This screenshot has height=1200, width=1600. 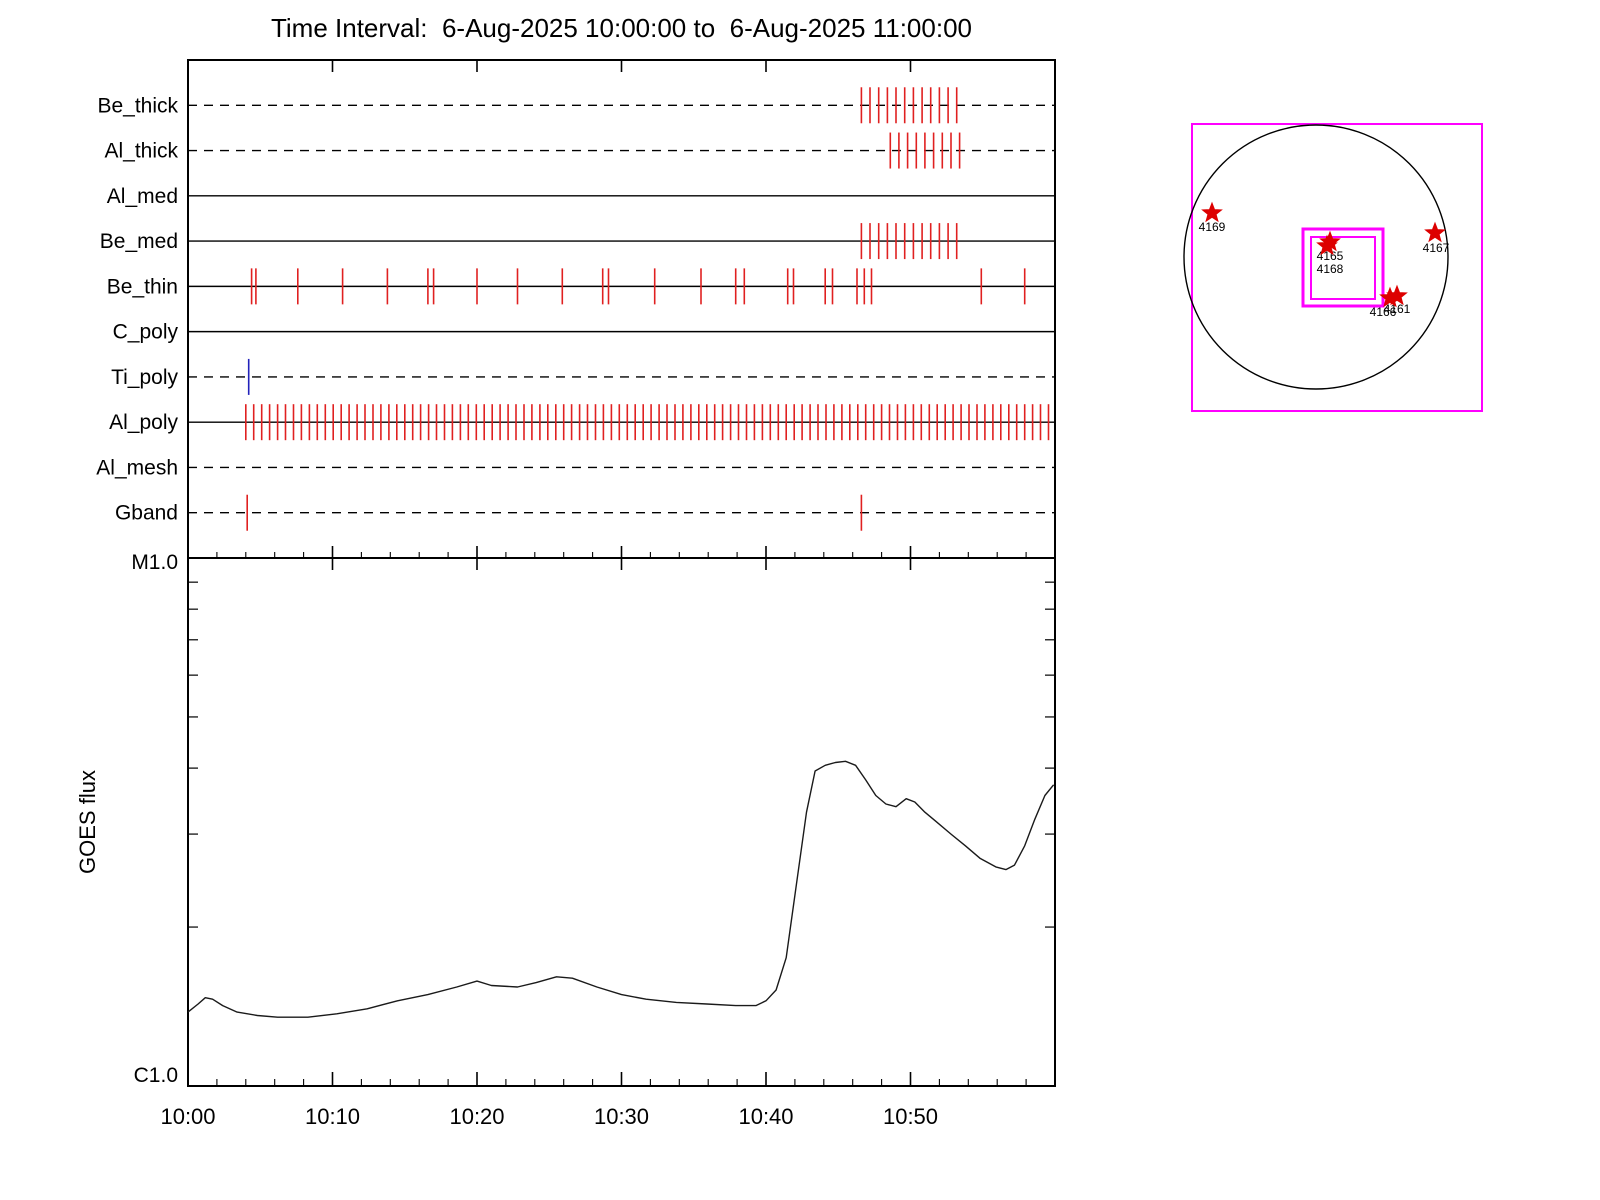 I want to click on solar-limb-circle, so click(x=1316, y=257).